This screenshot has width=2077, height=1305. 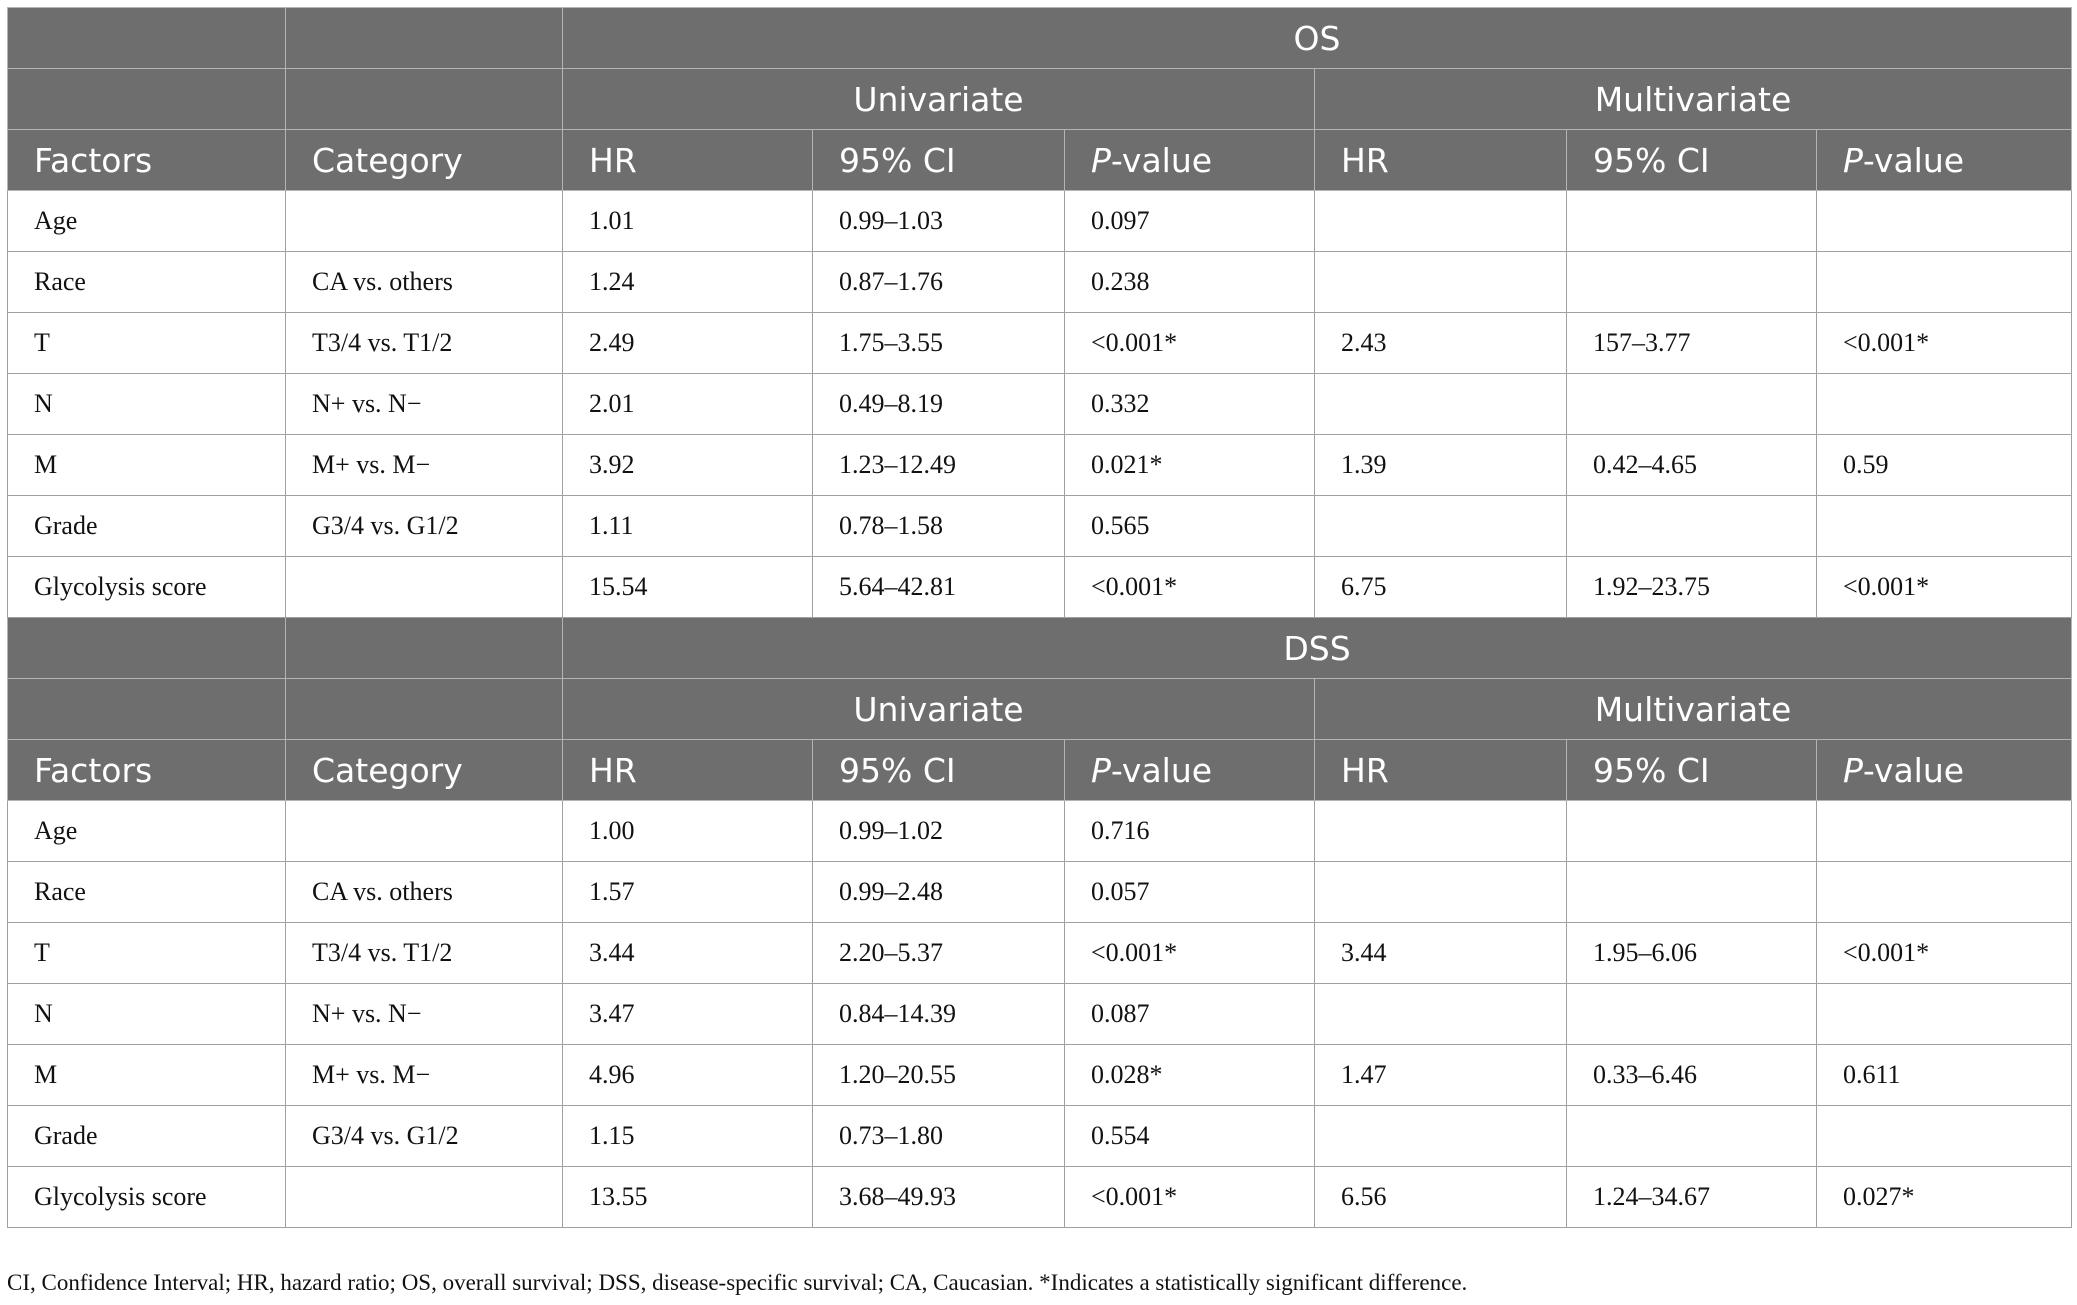 What do you see at coordinates (687, 404) in the screenshot?
I see `data-cell: 2.01` at bounding box center [687, 404].